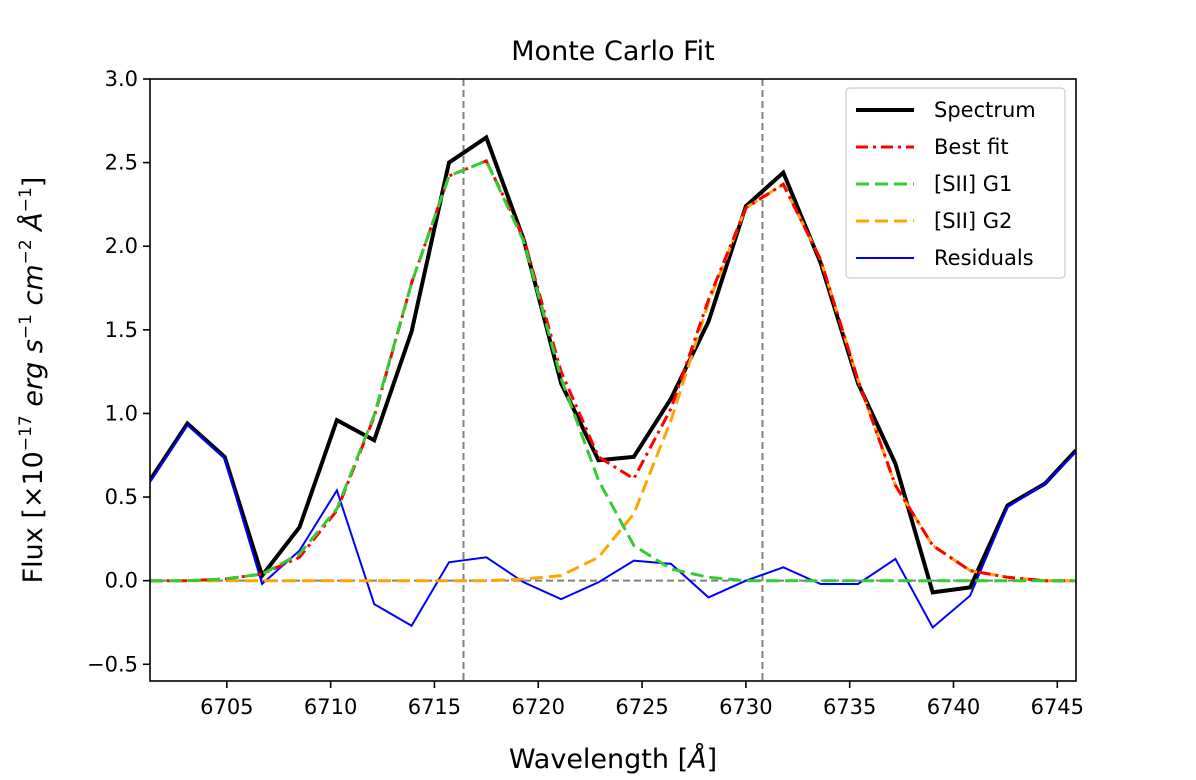  What do you see at coordinates (118, 371) in the screenshot?
I see `y-axis: −0.5 0.0 0.5 1.0 1.5 2.0 2.5 3.0` at bounding box center [118, 371].